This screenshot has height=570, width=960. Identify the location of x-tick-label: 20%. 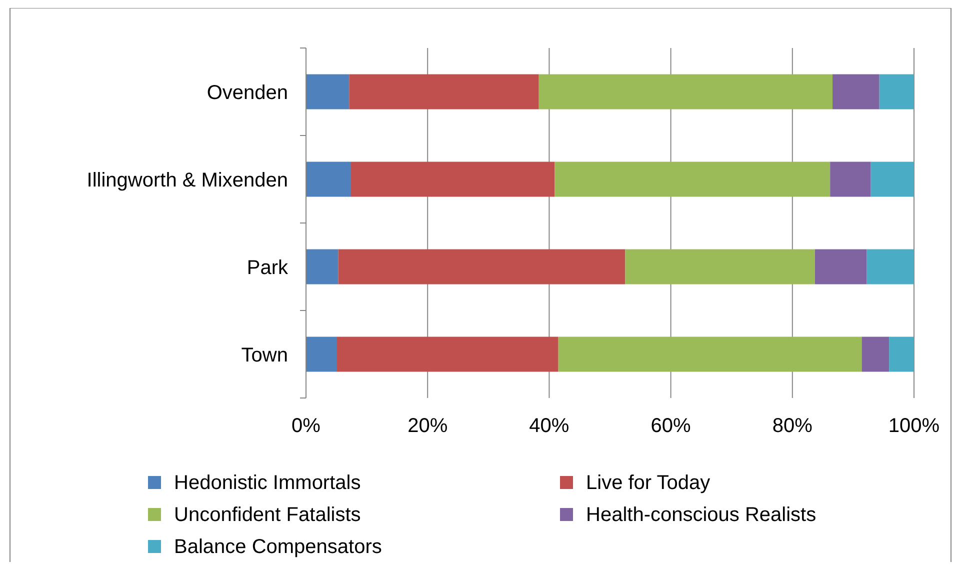
(428, 426).